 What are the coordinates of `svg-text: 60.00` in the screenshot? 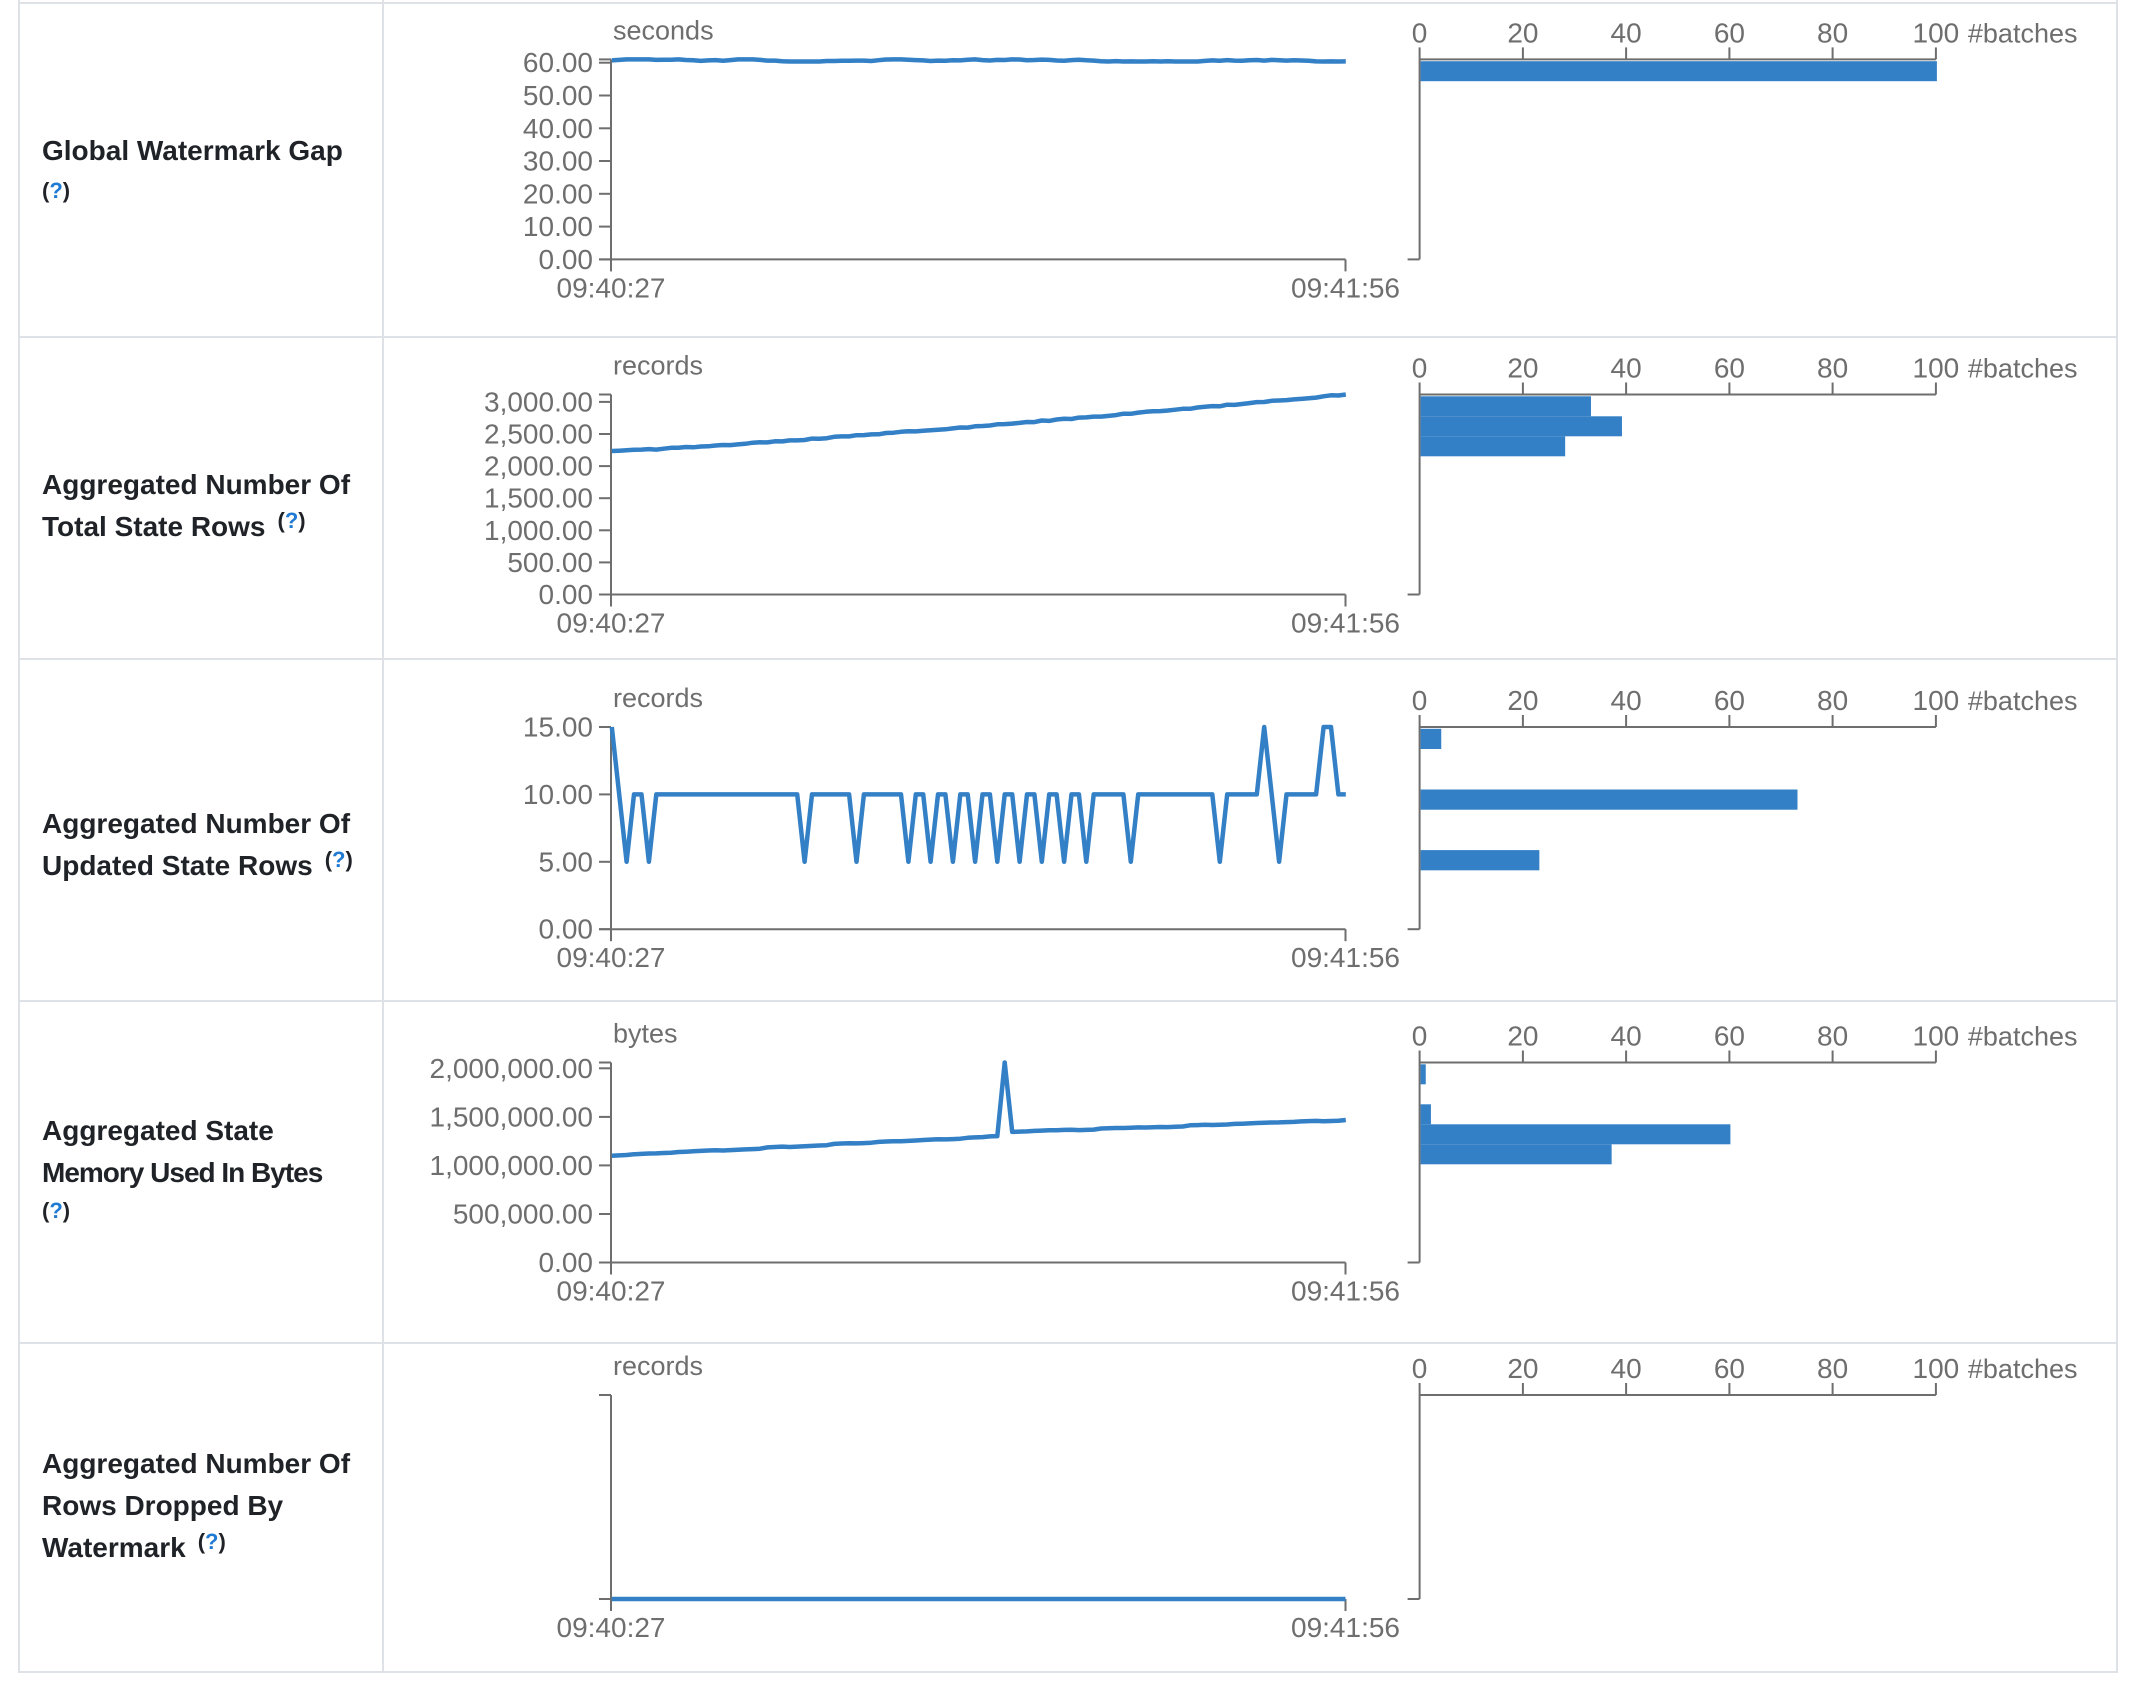 It's located at (558, 62).